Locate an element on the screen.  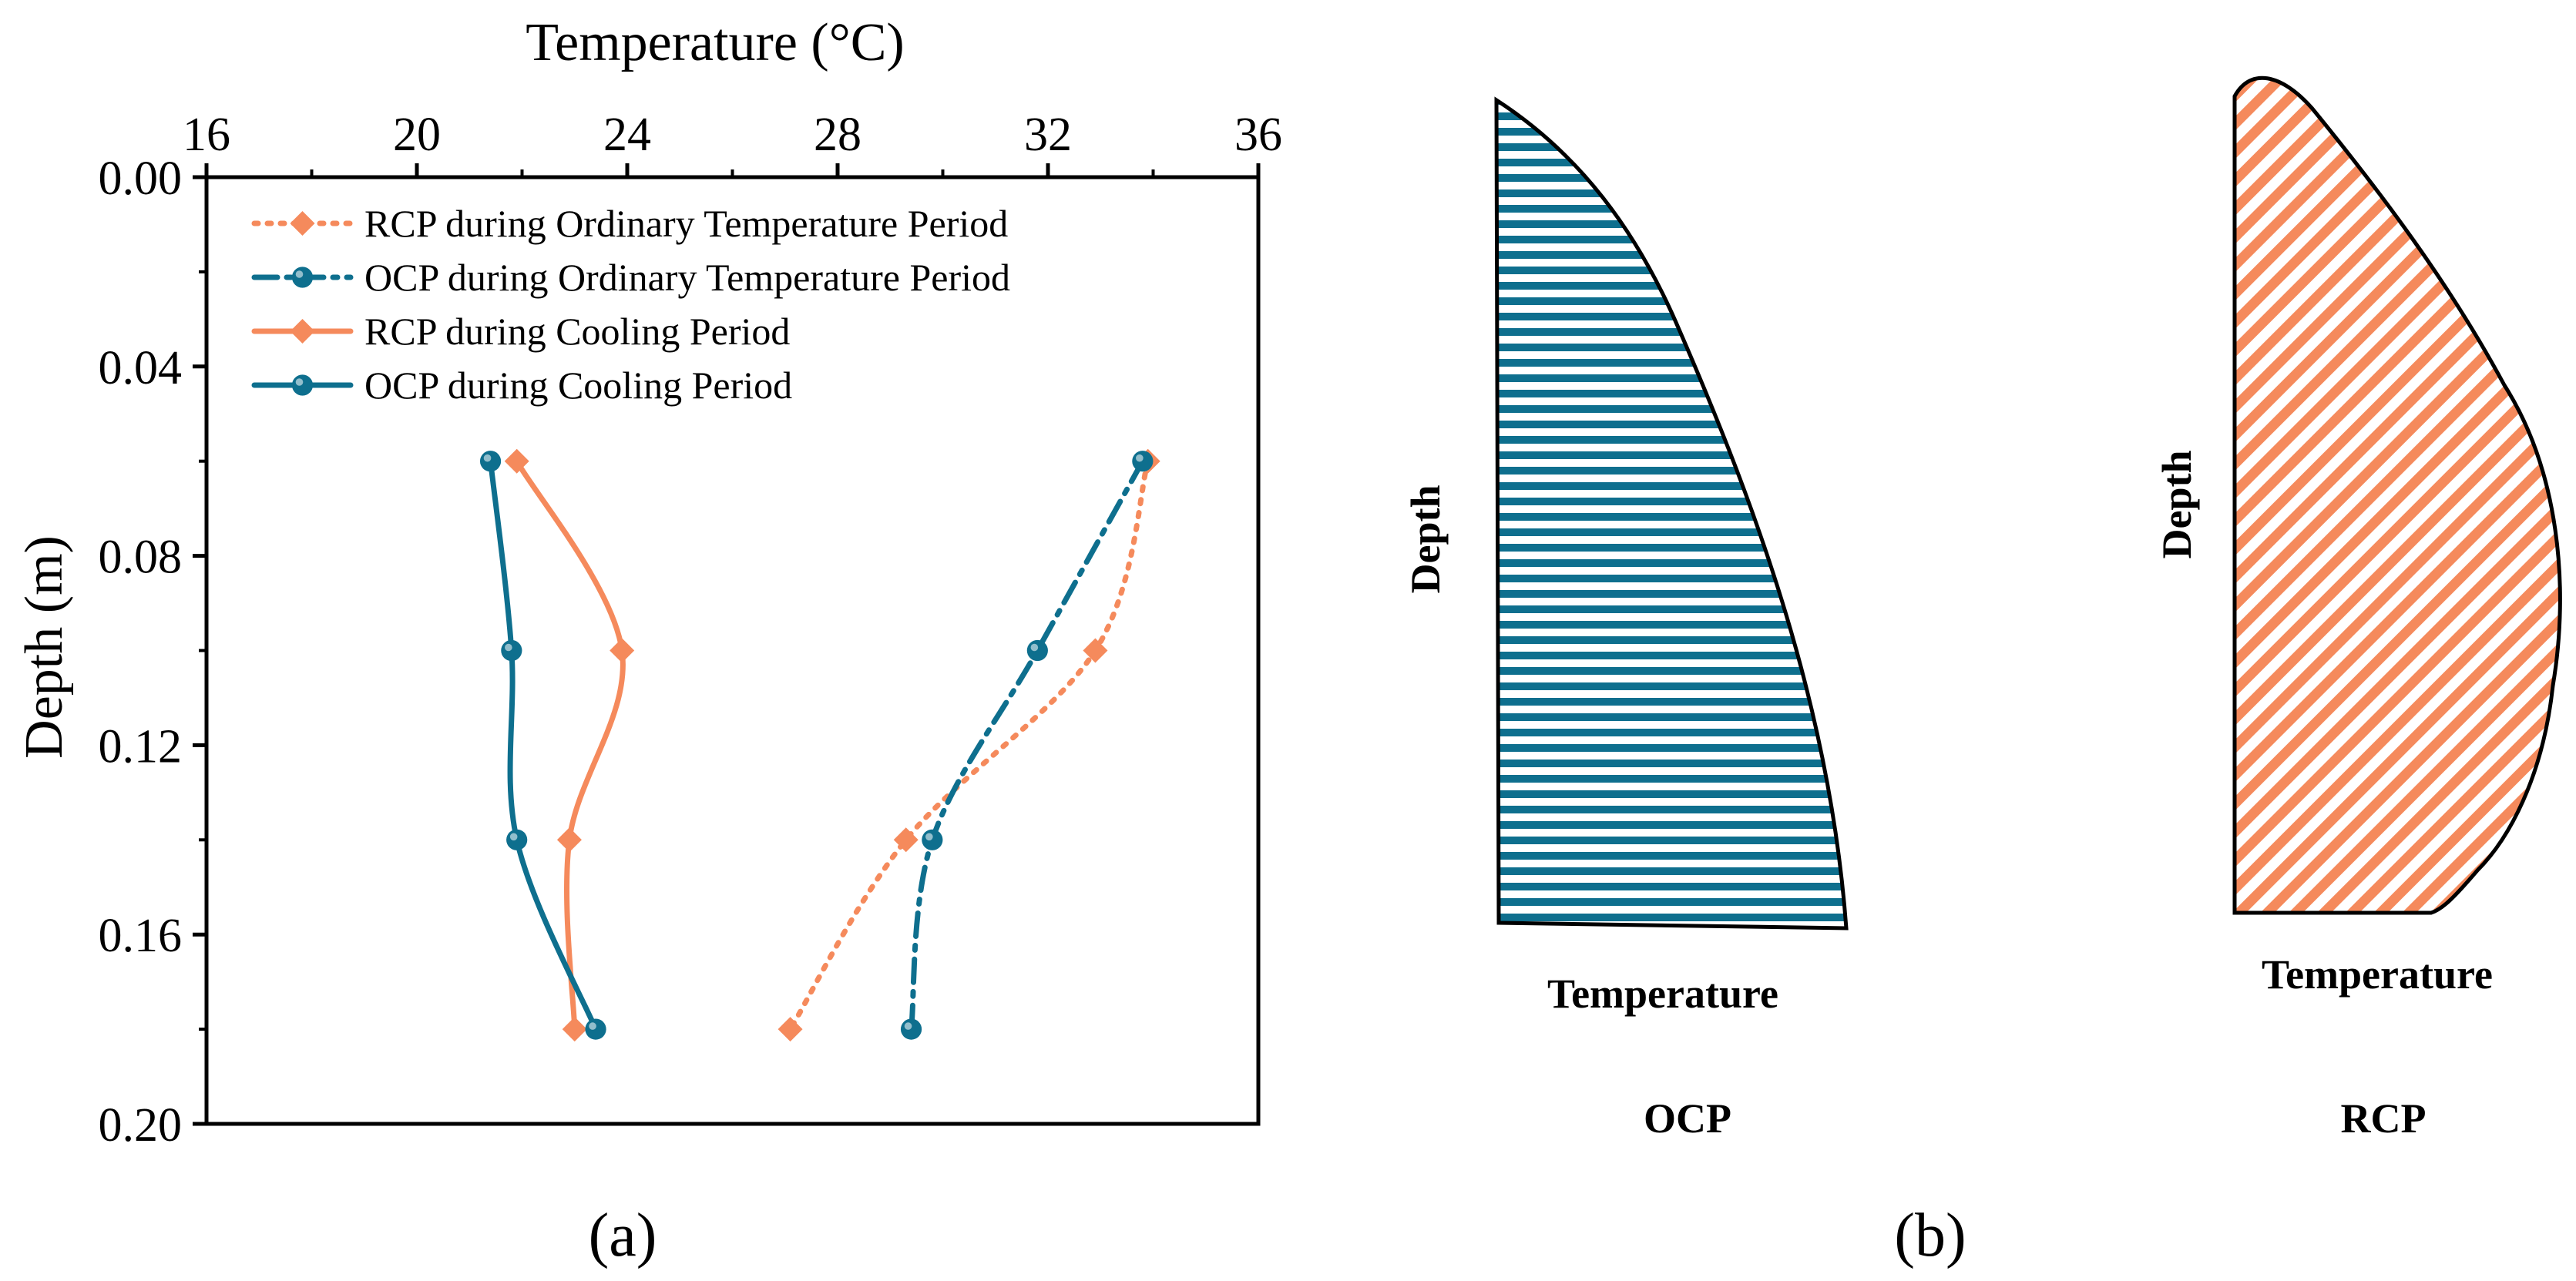
legend-label: RCP during Cooling Period is located at coordinates (577, 331).